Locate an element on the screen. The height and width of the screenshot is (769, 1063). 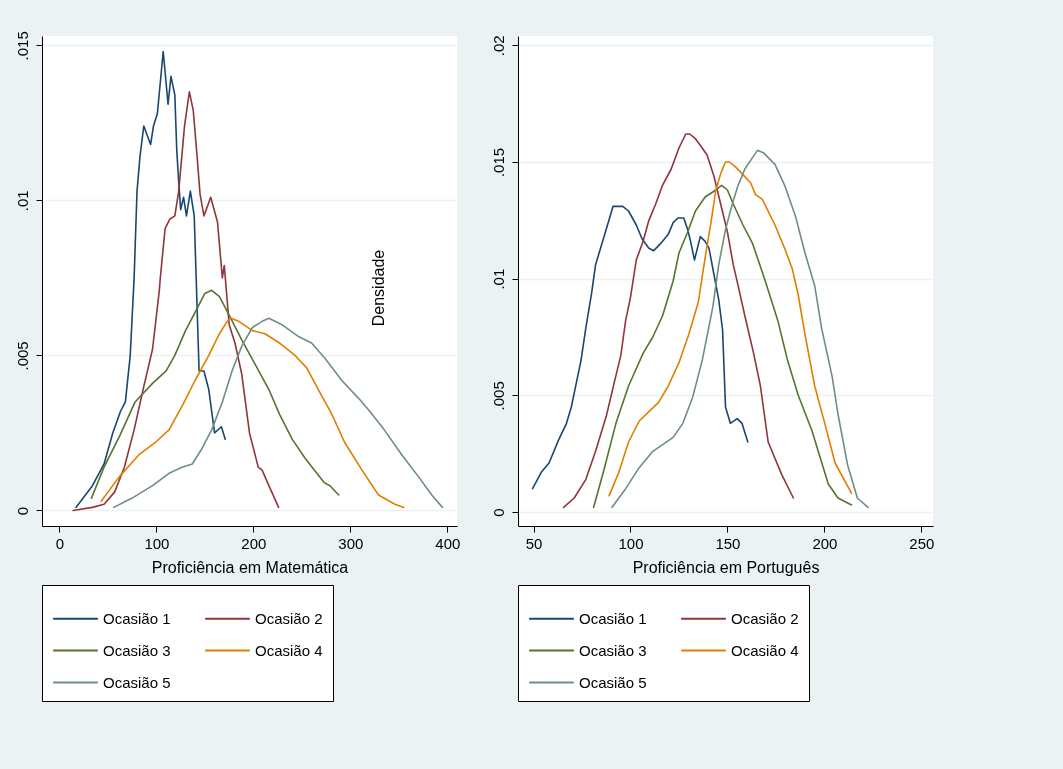
x-axis-title: Proficiência em Português is located at coordinates (726, 567).